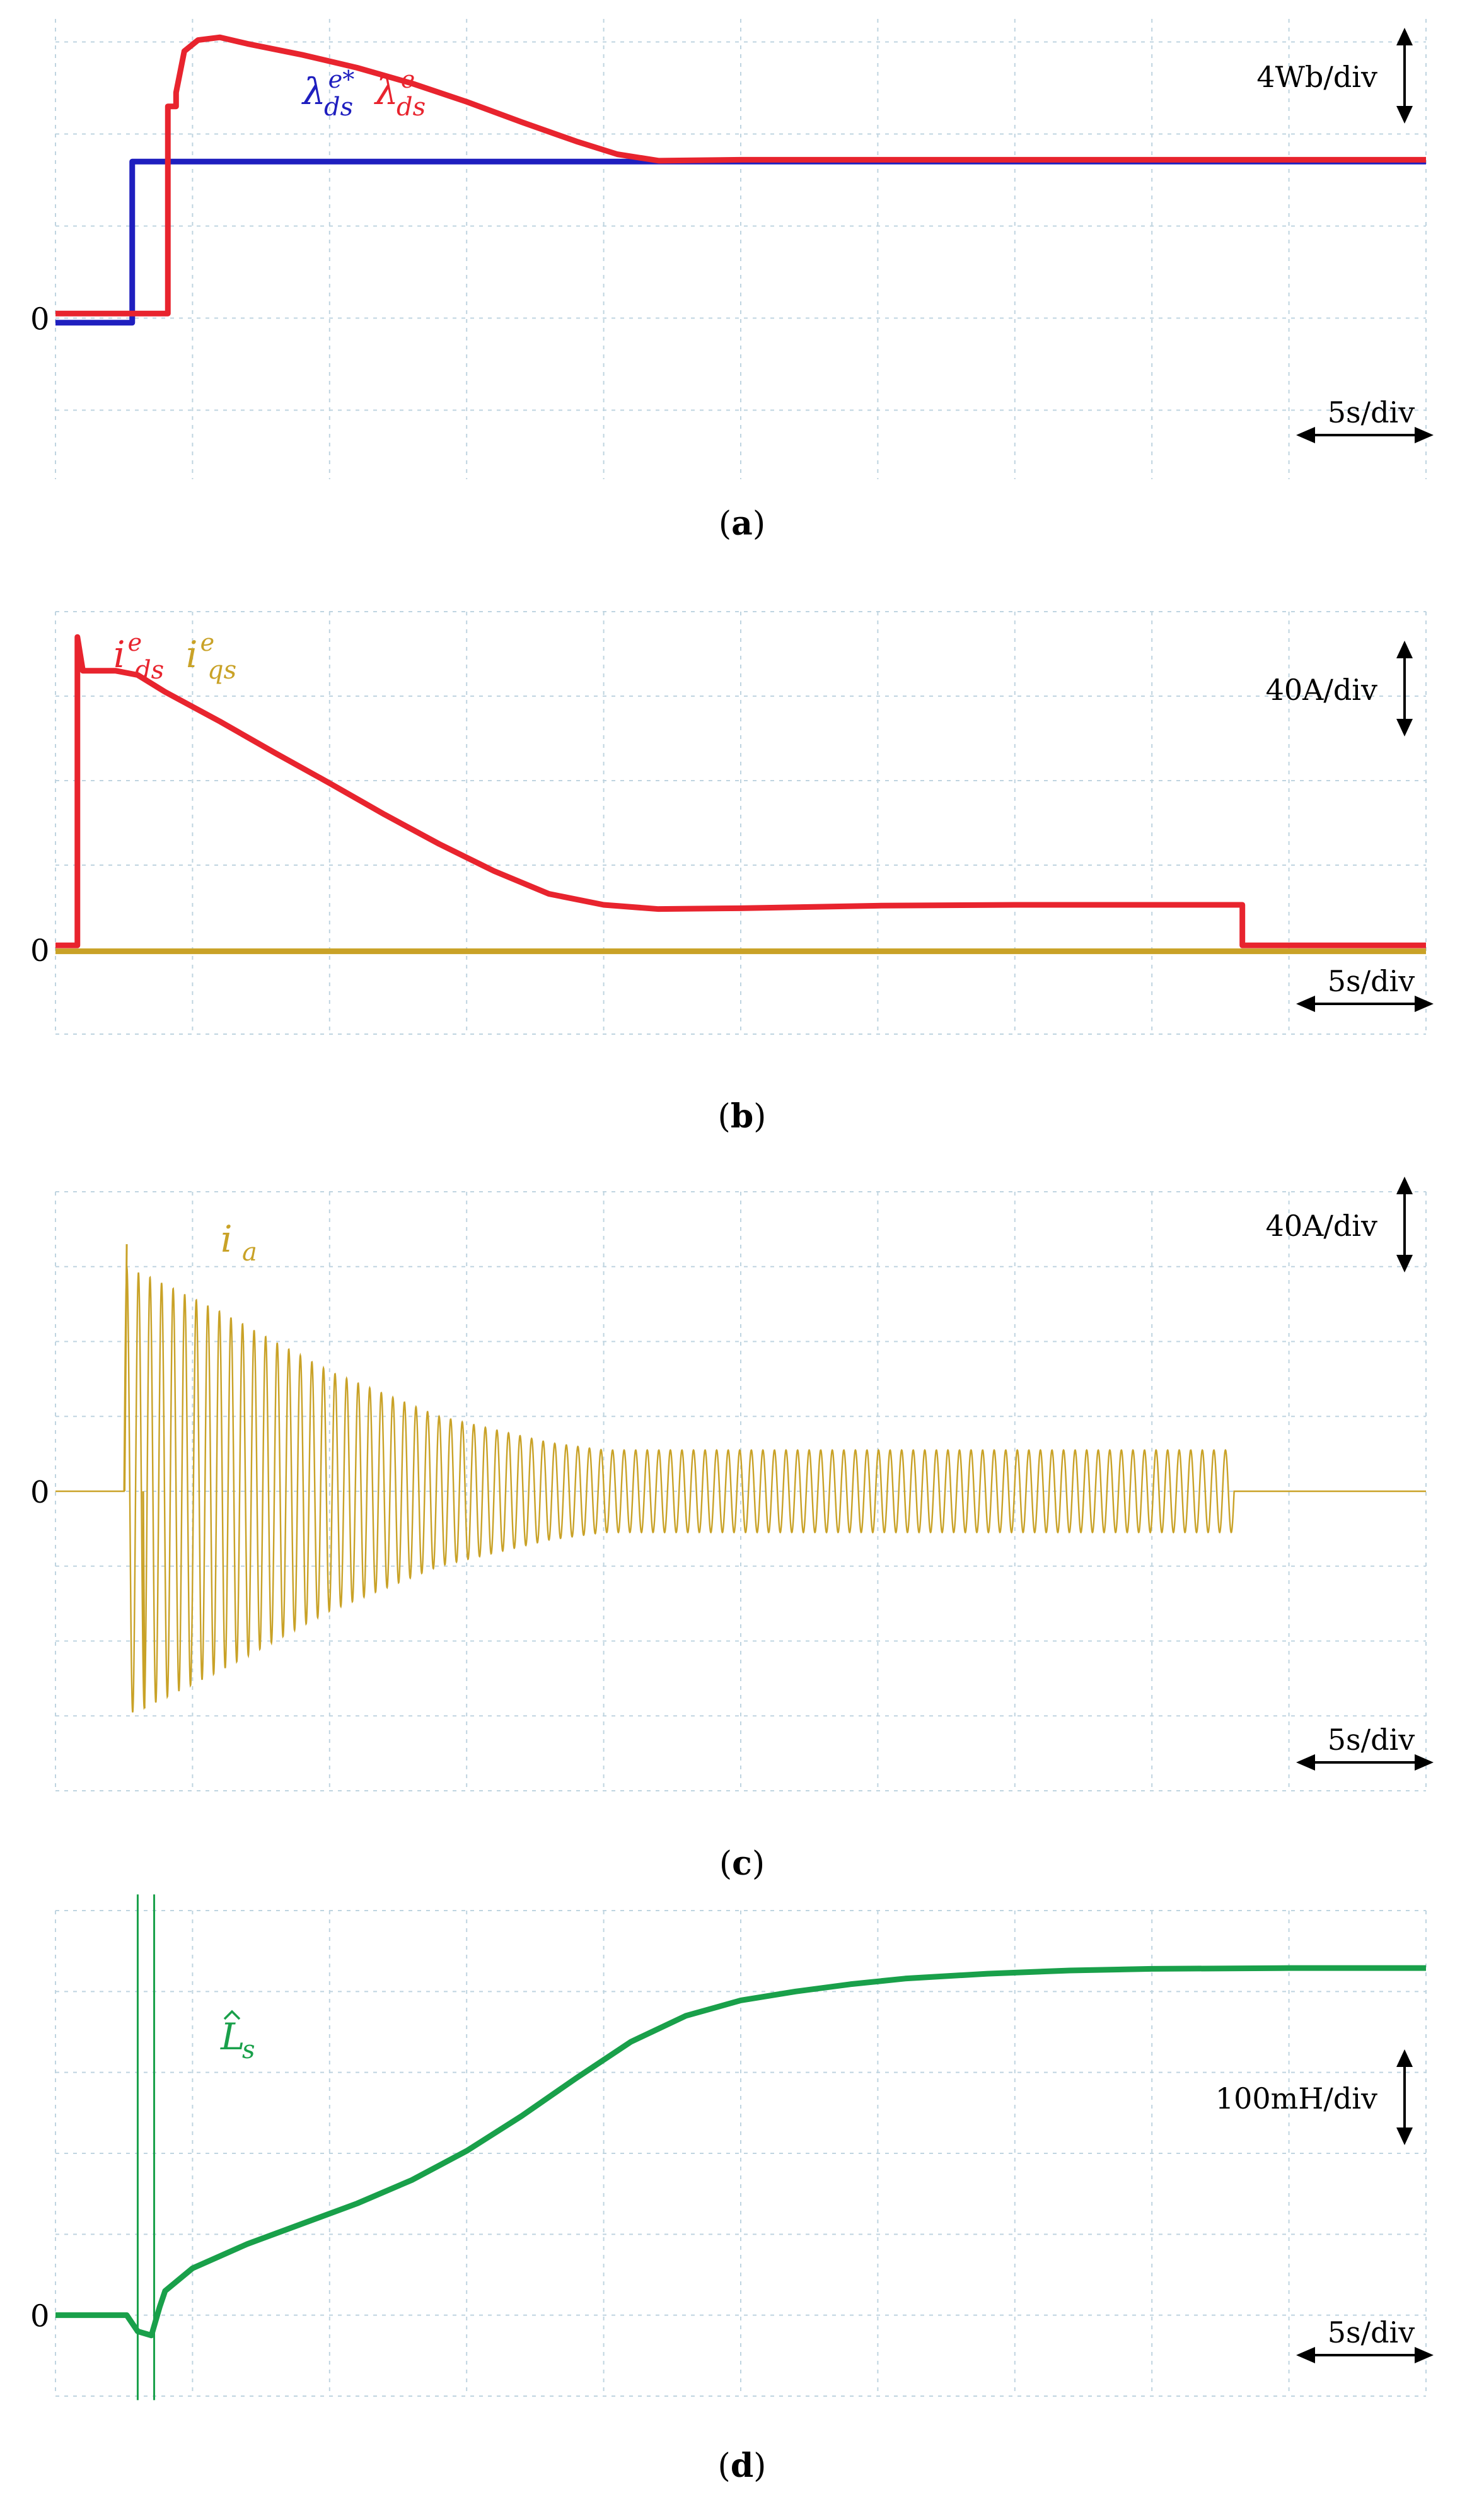 This screenshot has height=2497, width=1484. I want to click on legend-entry: i e qs, so click(211, 657).